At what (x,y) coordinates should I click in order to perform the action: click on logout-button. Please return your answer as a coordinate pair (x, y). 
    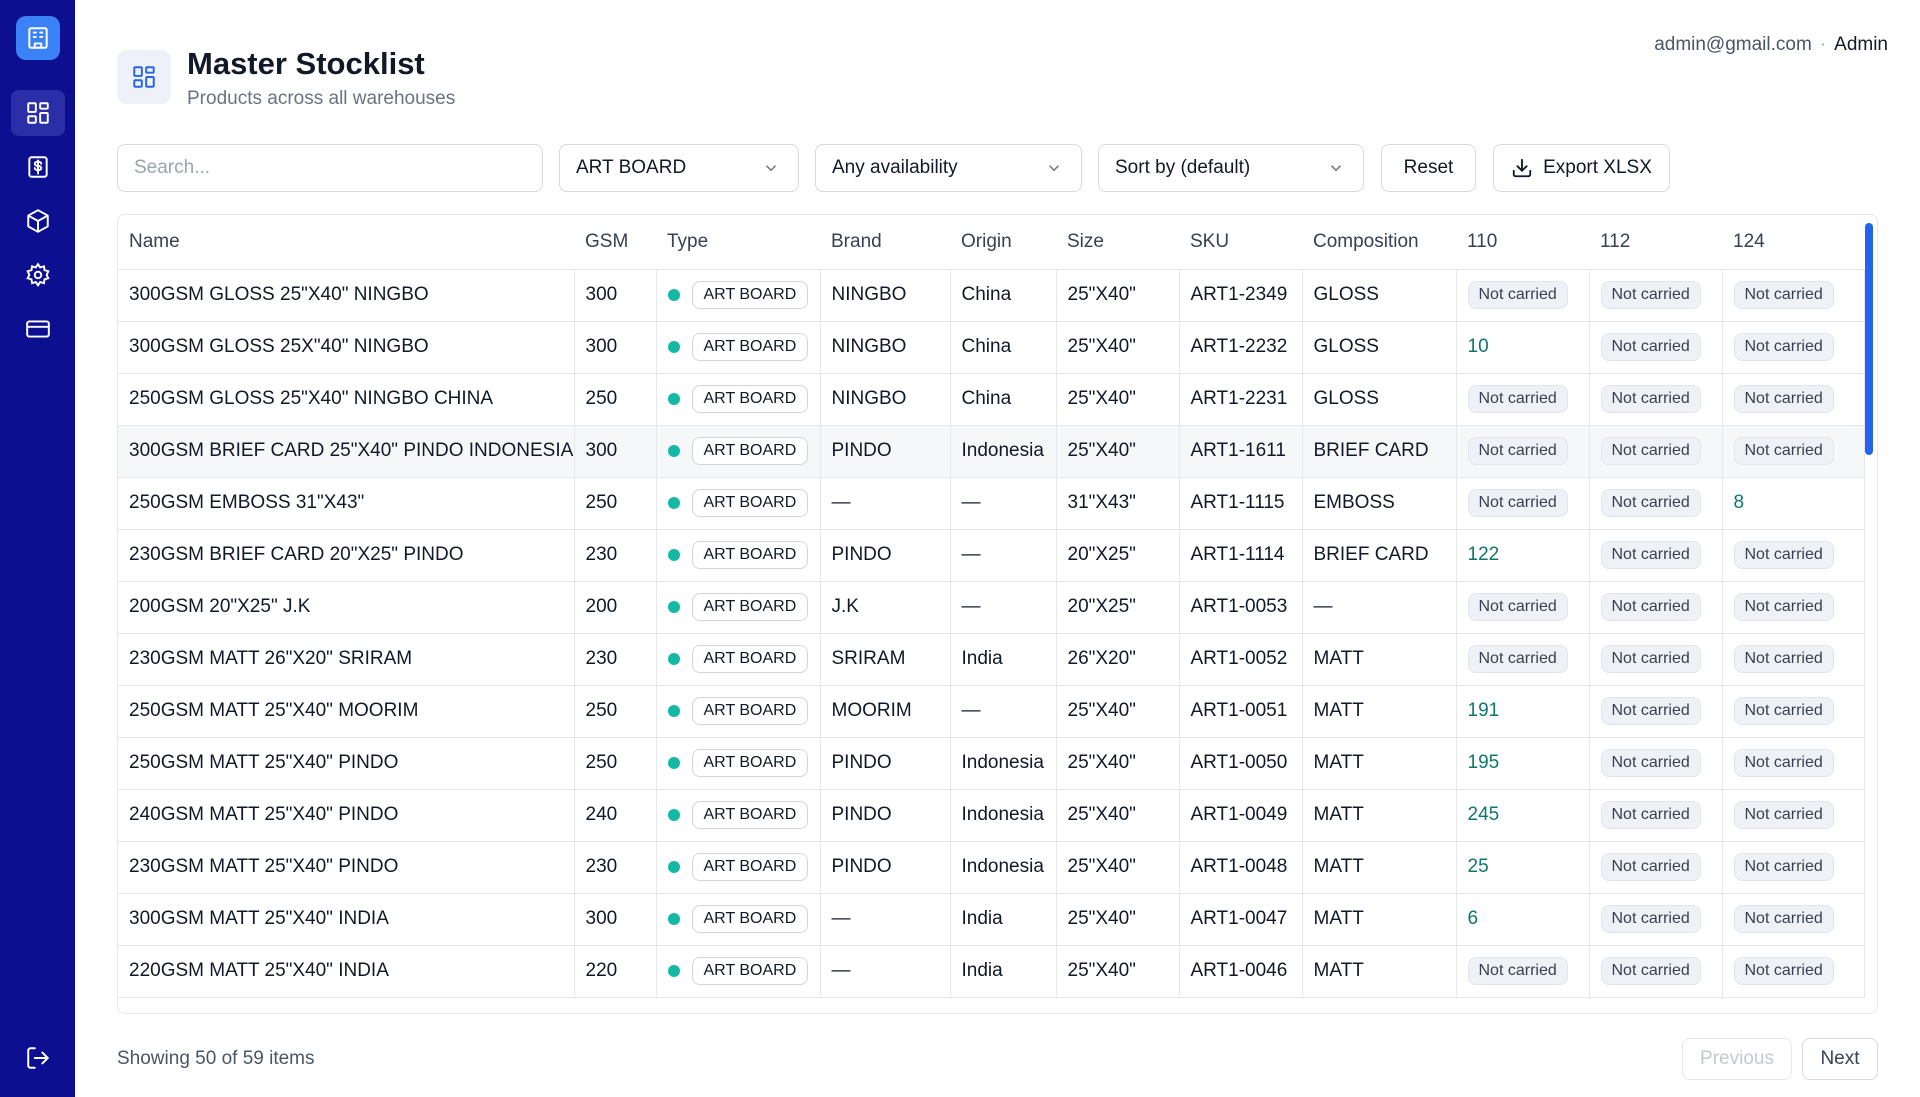
    Looking at the image, I should click on (38, 1058).